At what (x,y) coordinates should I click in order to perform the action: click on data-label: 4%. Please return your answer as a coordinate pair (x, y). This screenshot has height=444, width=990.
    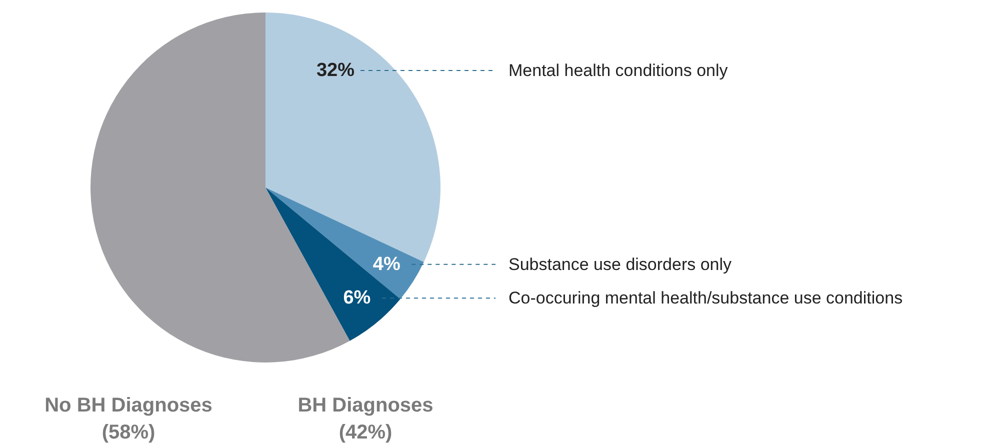
    Looking at the image, I should click on (386, 264).